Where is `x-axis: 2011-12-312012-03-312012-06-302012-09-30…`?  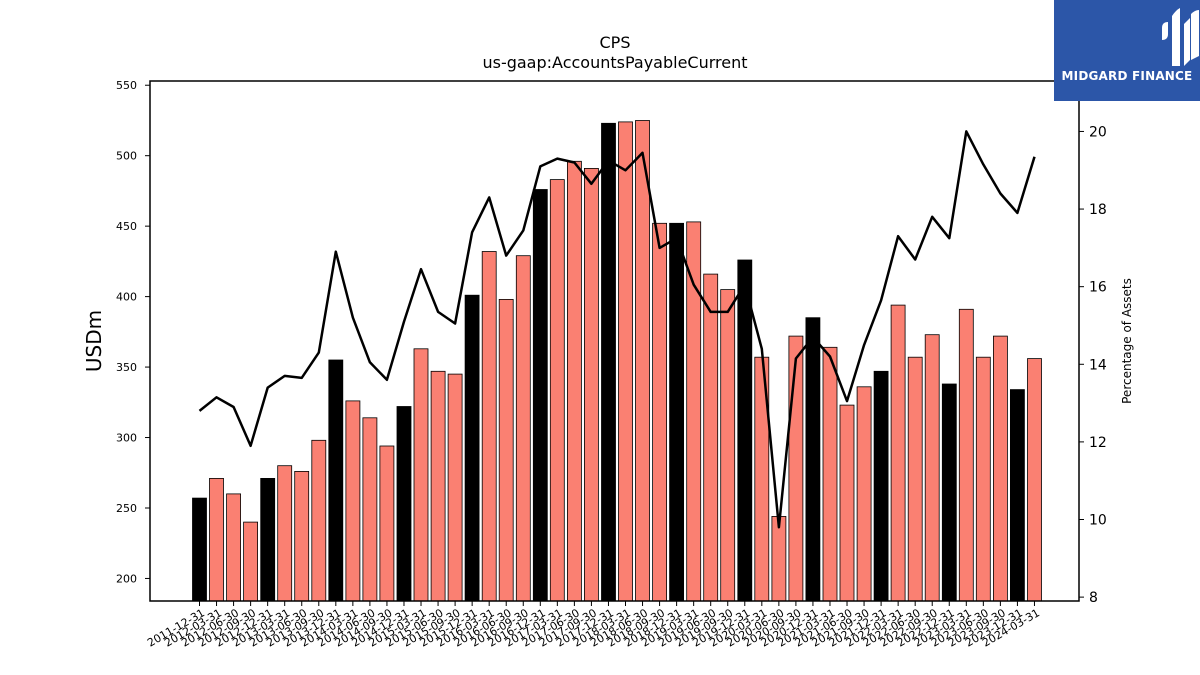 x-axis: 2011-12-312012-03-312012-06-302012-09-30… is located at coordinates (593, 625).